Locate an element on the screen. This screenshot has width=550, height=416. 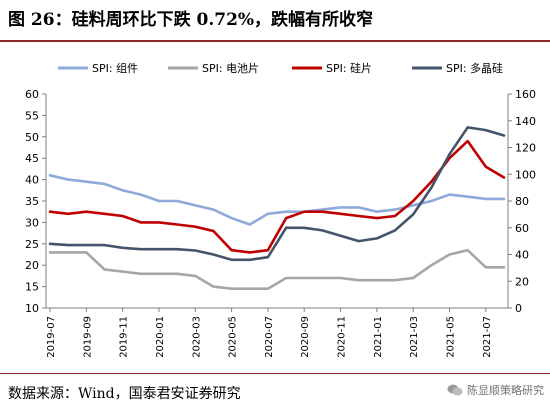
y-left-tick-label: 55 is located at coordinates (32, 115).